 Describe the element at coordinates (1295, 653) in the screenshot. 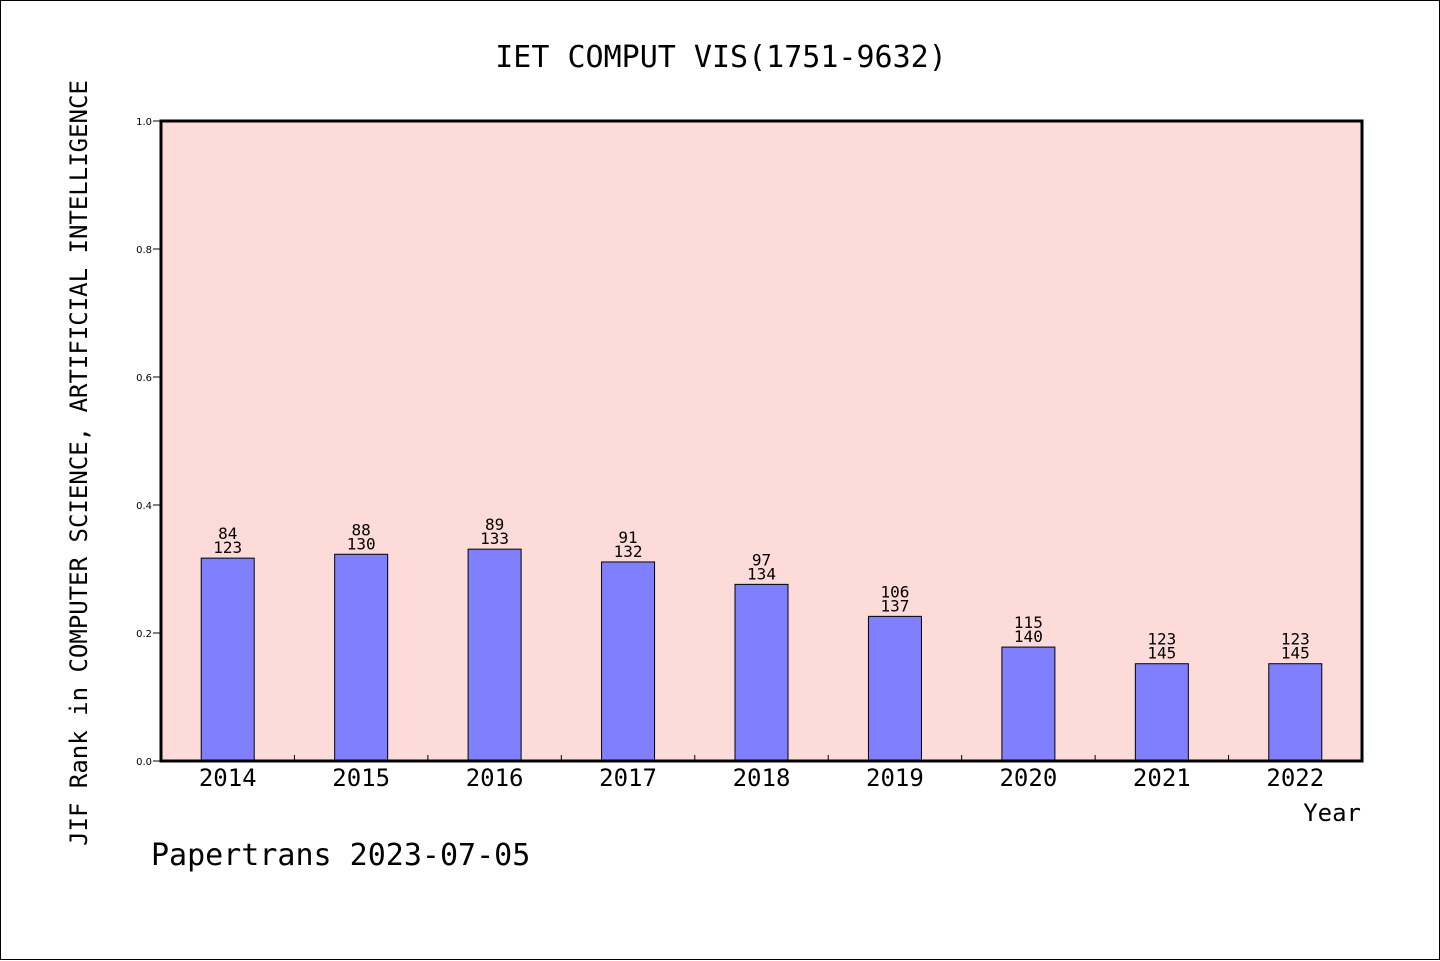

I see `bar-label-bottom-2022: 145` at that location.